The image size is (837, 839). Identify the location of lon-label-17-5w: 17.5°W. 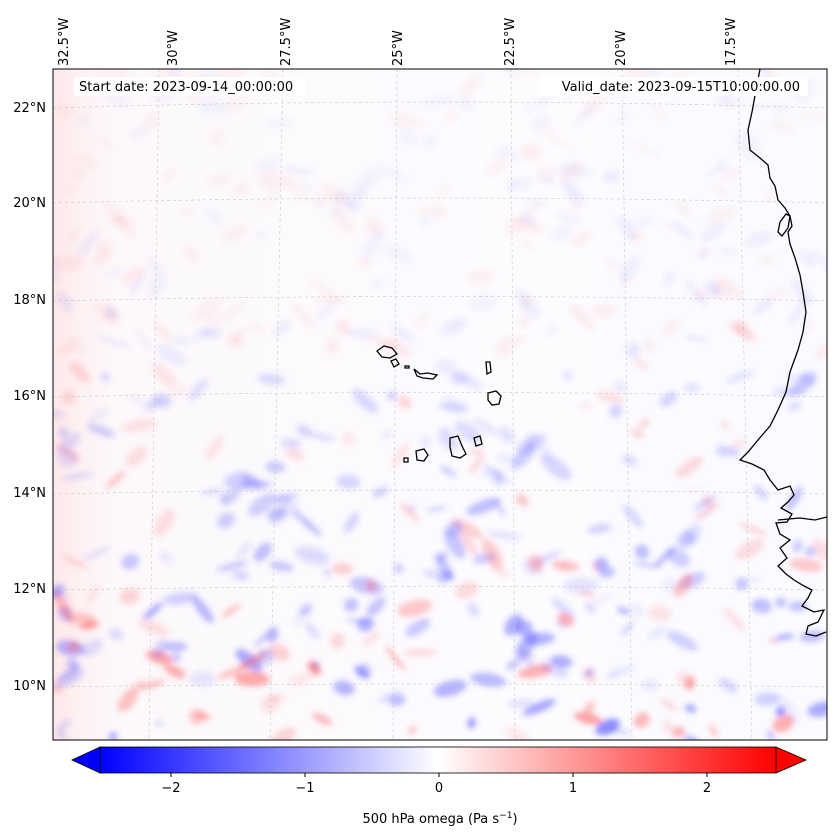
(731, 42).